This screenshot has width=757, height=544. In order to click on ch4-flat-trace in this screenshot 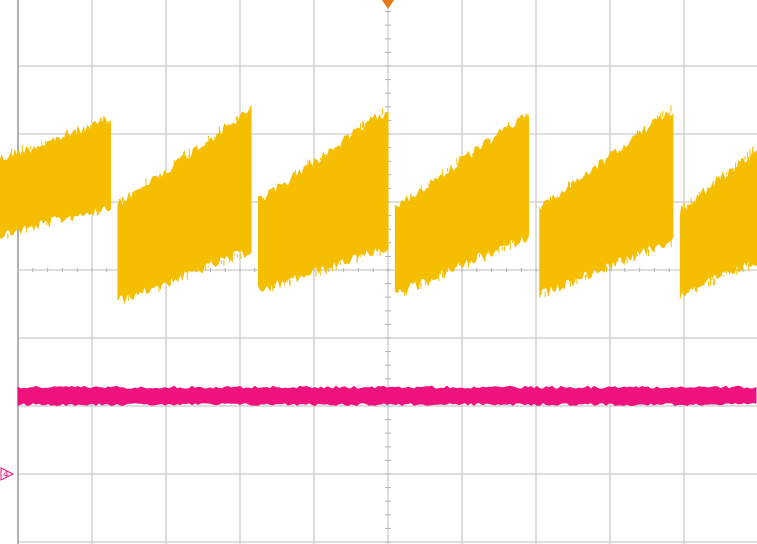, I will do `click(387, 396)`.